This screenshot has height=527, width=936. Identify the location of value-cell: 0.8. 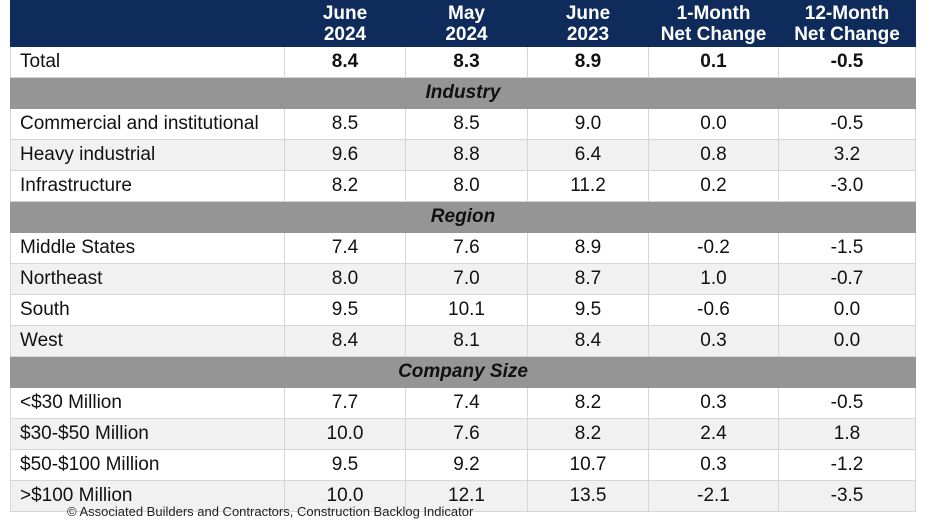
(713, 155).